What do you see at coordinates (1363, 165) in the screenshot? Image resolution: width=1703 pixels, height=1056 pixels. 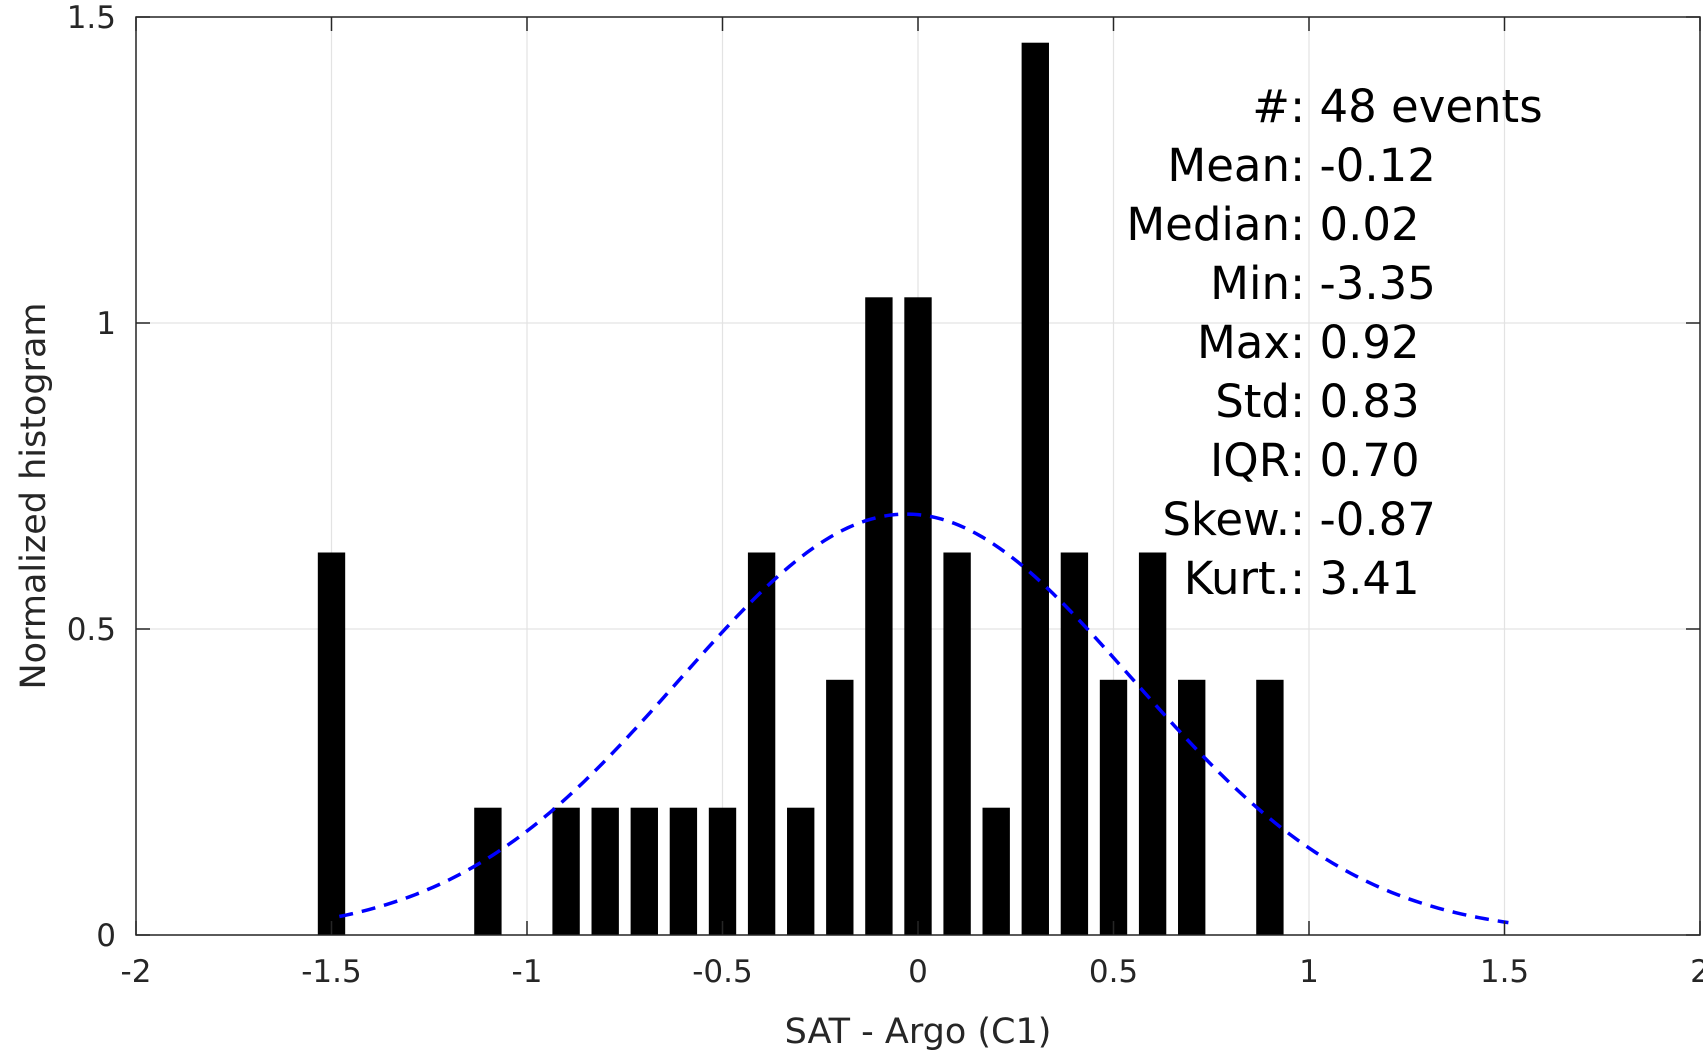 I see `stat-value: : -0.12` at bounding box center [1363, 165].